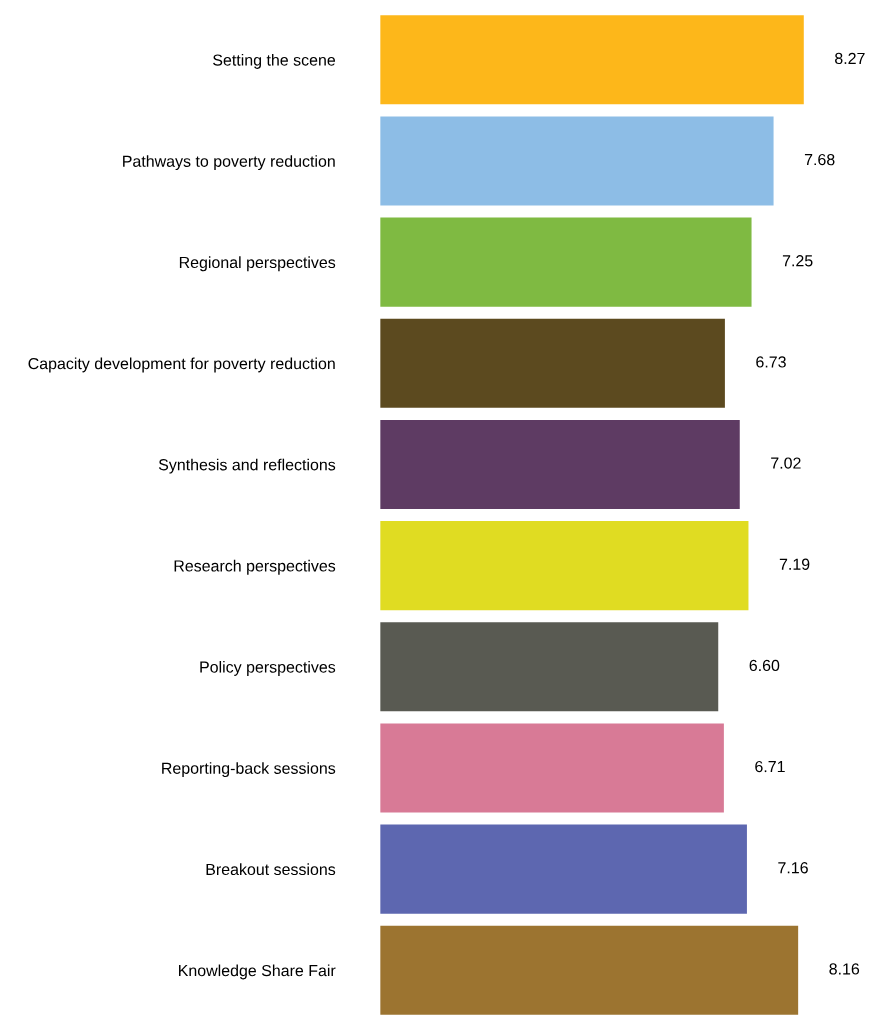 This screenshot has height=1031, width=876. Describe the element at coordinates (844, 969) in the screenshot. I see `data-label: 8.16` at that location.